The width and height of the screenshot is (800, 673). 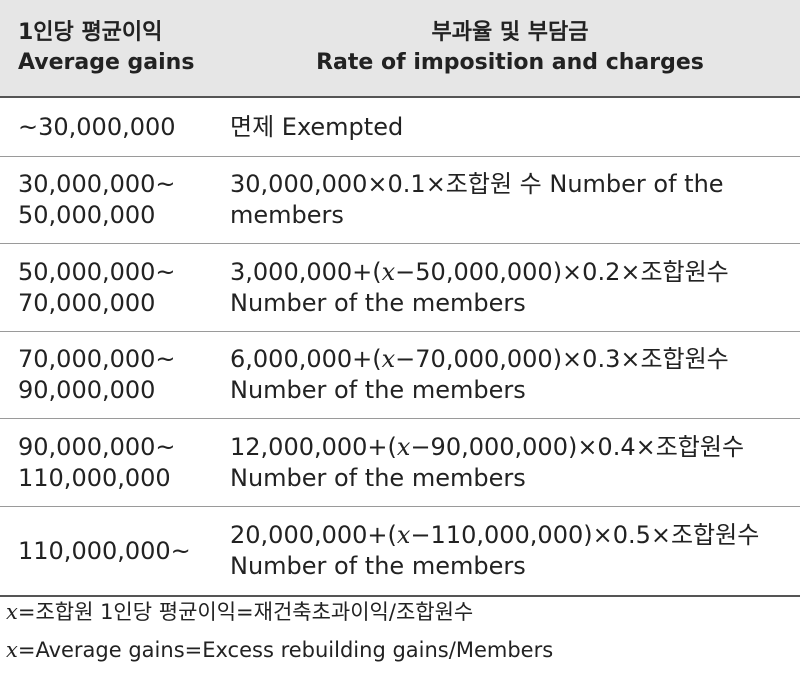 I want to click on range-text-end: 70,000,000, so click(x=87, y=302).